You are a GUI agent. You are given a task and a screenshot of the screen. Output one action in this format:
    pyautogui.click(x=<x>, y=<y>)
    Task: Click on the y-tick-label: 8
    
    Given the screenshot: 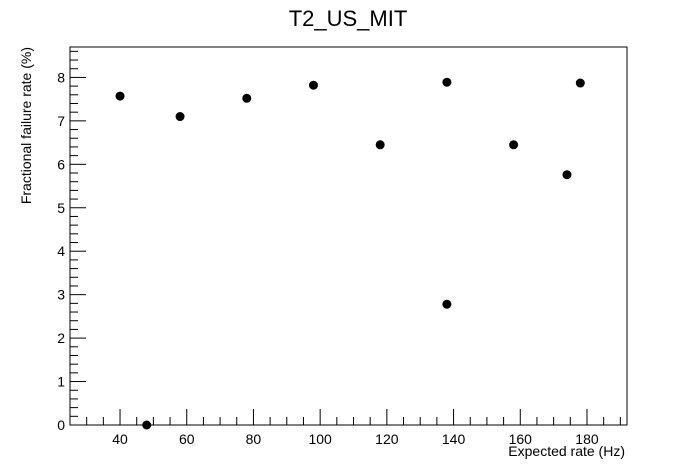 What is the action you would take?
    pyautogui.click(x=61, y=77)
    